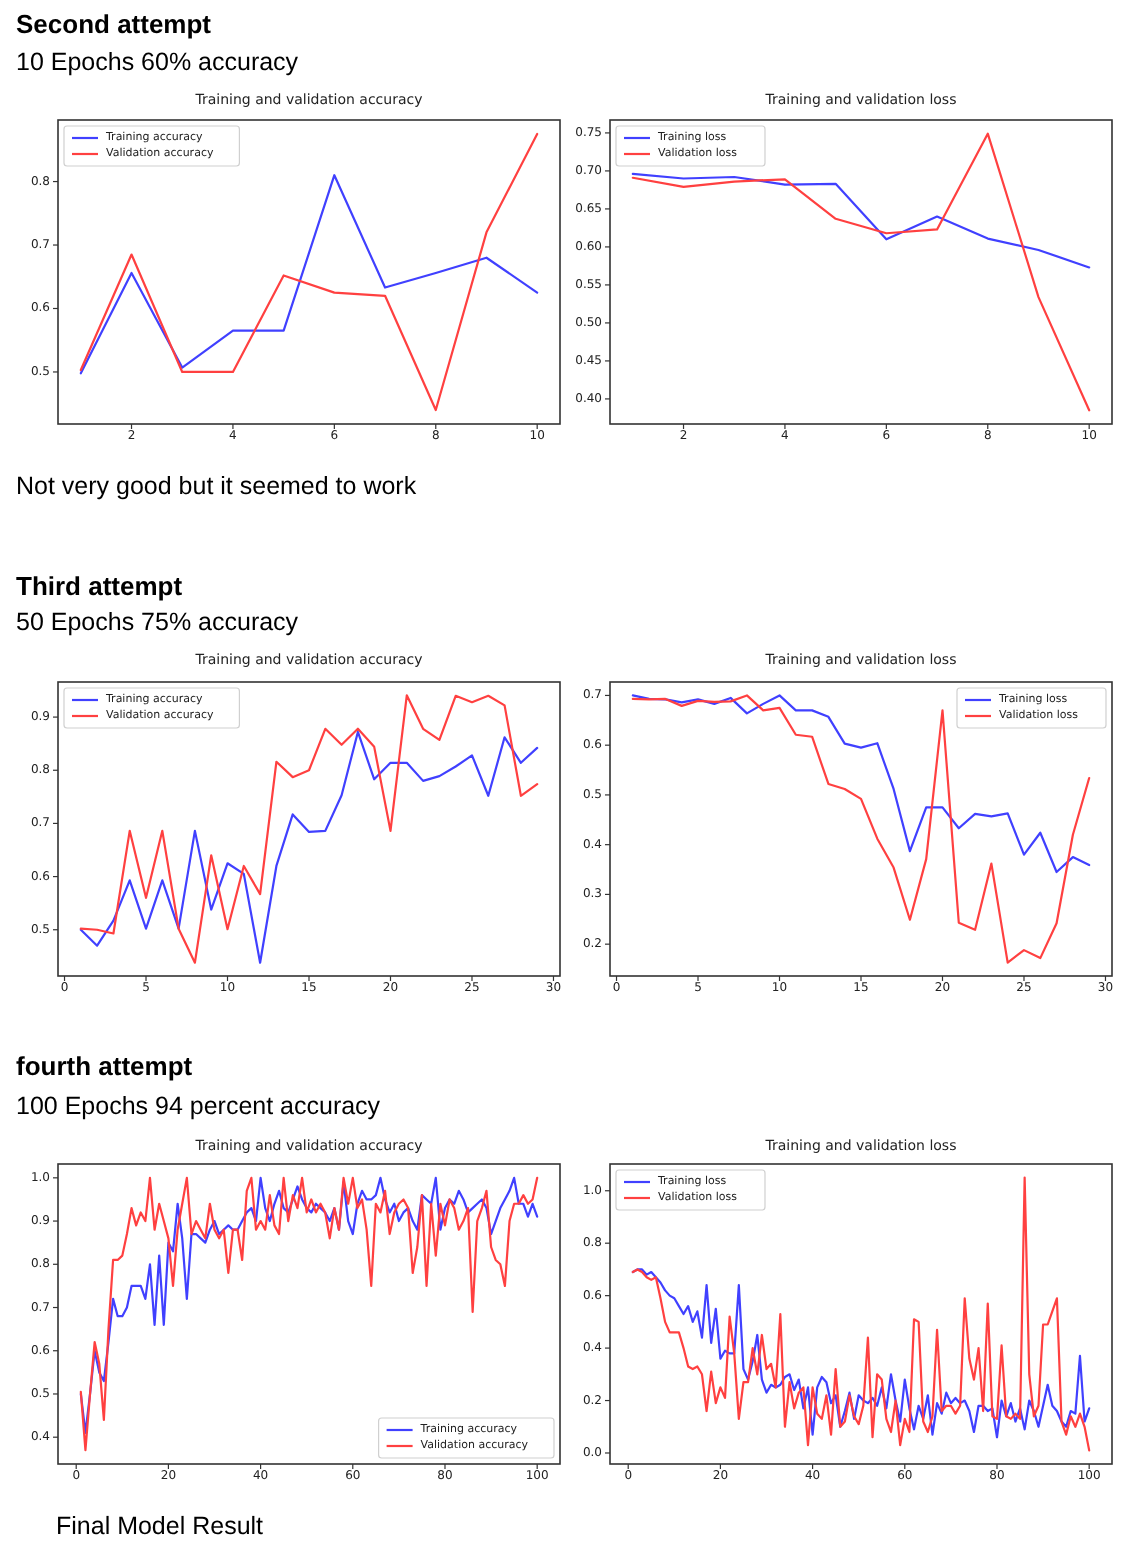 The height and width of the screenshot is (1564, 1140). Describe the element at coordinates (158, 622) in the screenshot. I see `text: 50 Epochs 75% accuracy` at that location.